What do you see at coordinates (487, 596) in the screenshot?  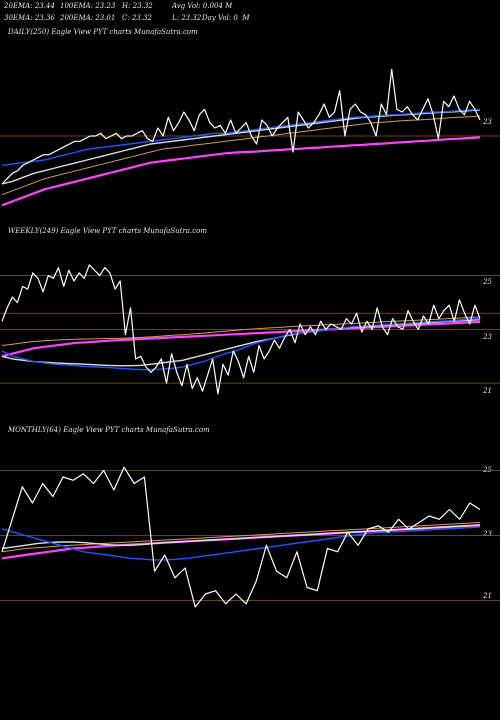 I see `monthly-y-tick-21: 21` at bounding box center [487, 596].